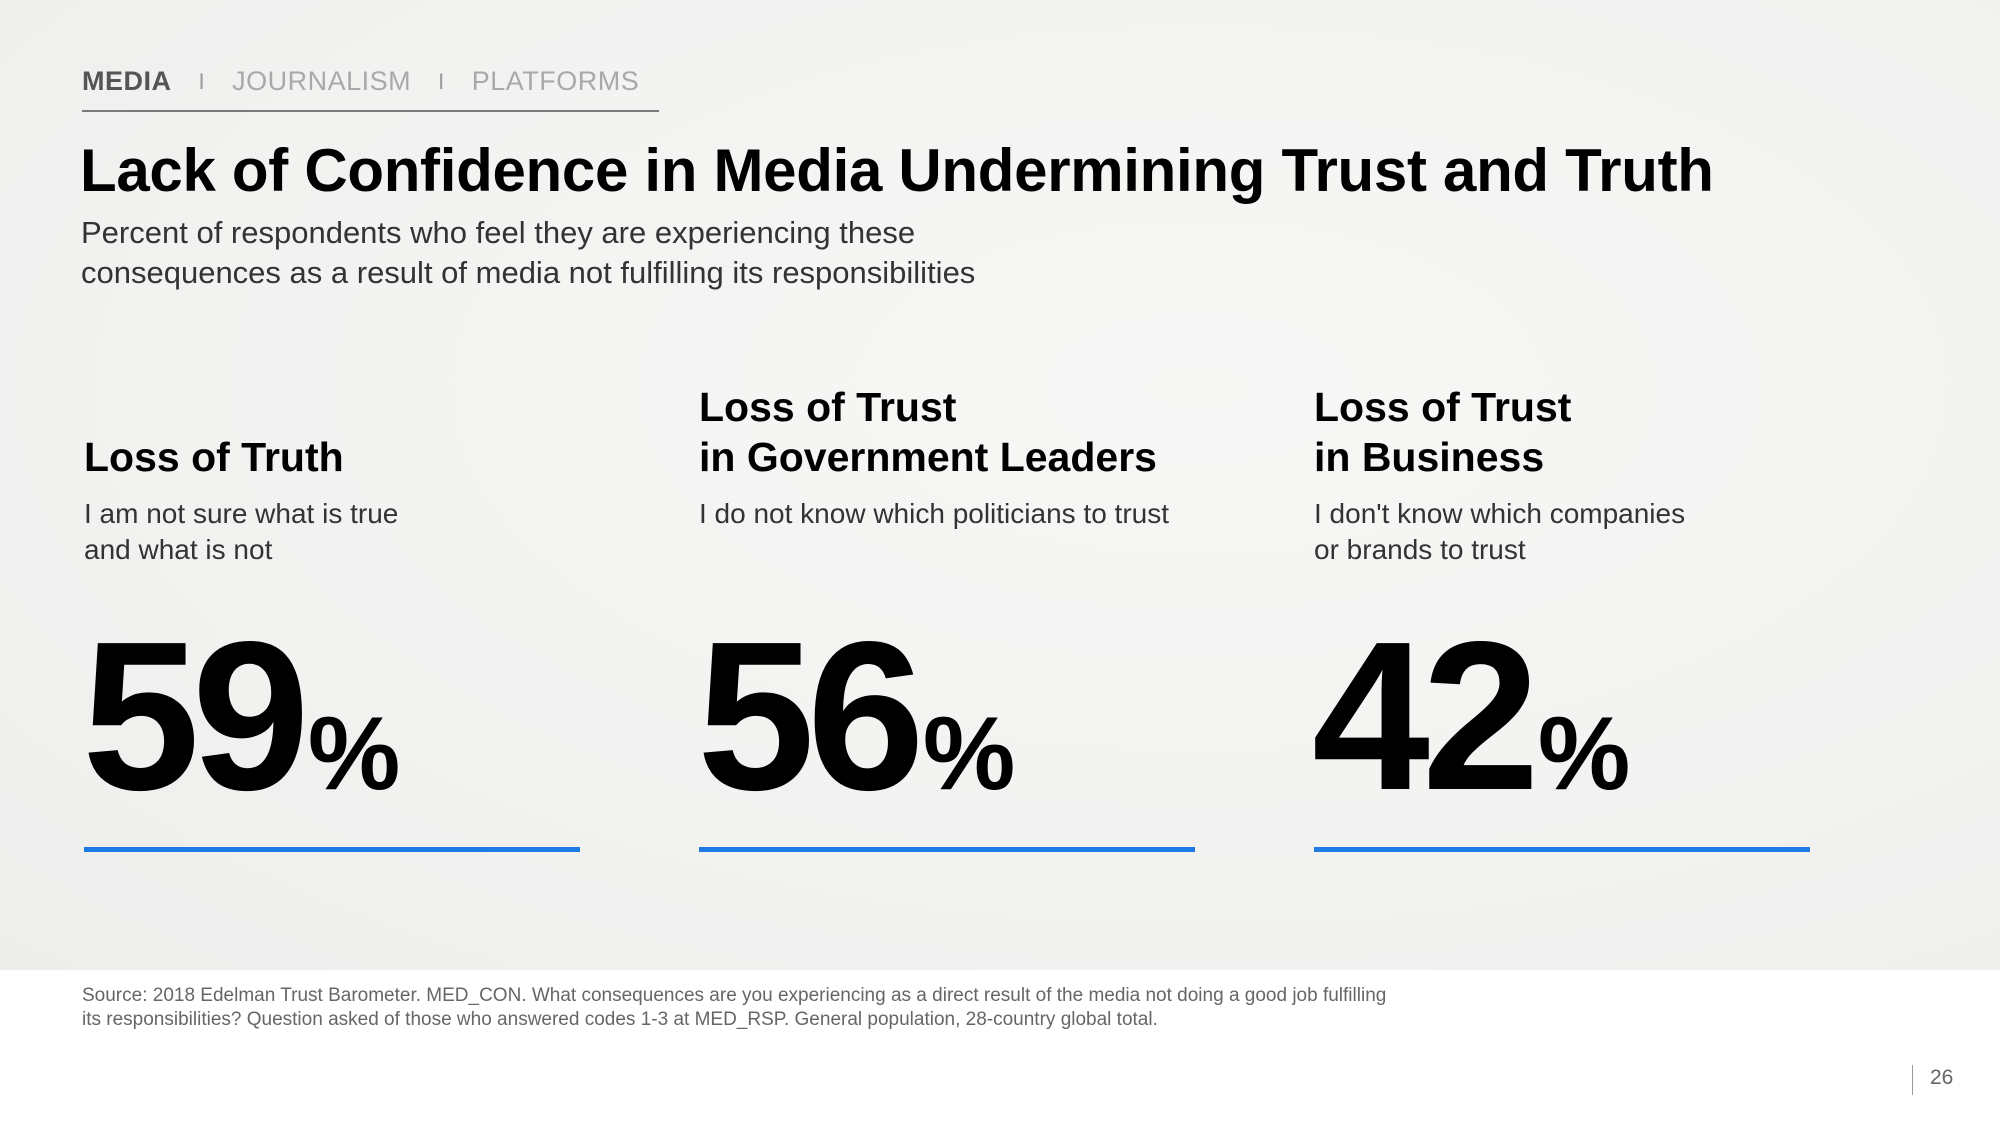 Image resolution: width=2000 pixels, height=1125 pixels. Describe the element at coordinates (214, 457) in the screenshot. I see `card-heading: Loss of Truth` at that location.